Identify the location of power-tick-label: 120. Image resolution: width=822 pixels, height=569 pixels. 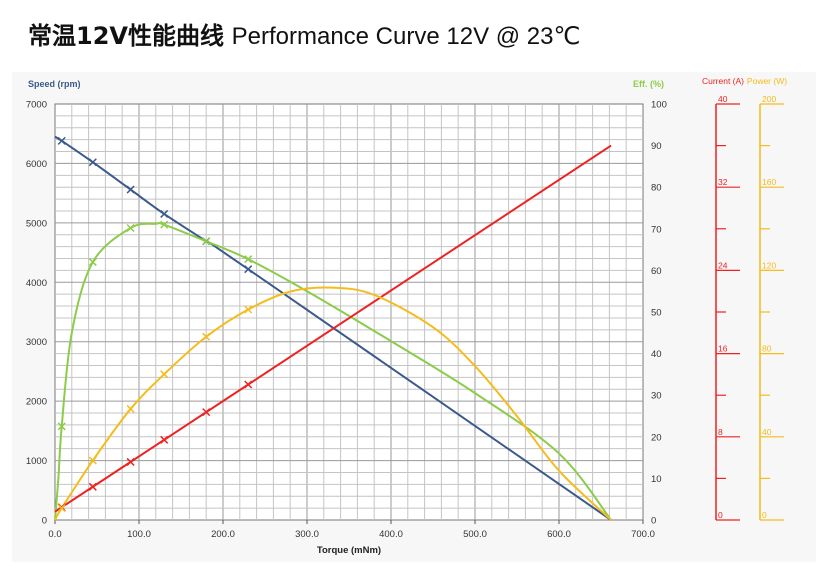
(769, 265).